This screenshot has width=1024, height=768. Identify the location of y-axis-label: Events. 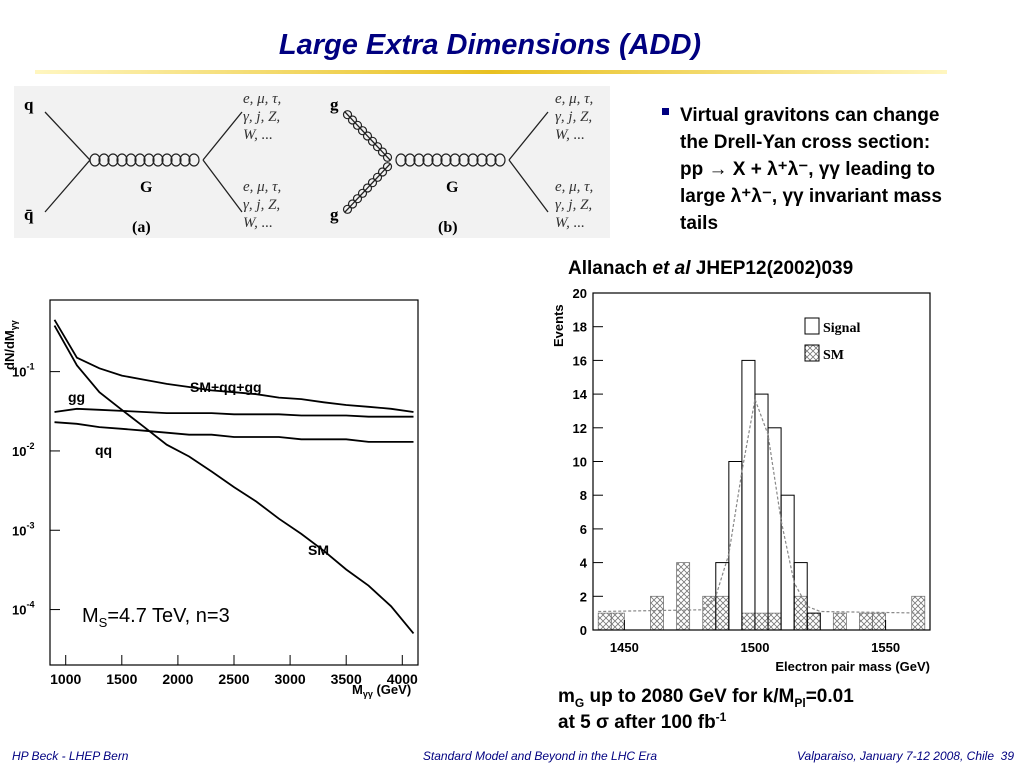
(558, 325).